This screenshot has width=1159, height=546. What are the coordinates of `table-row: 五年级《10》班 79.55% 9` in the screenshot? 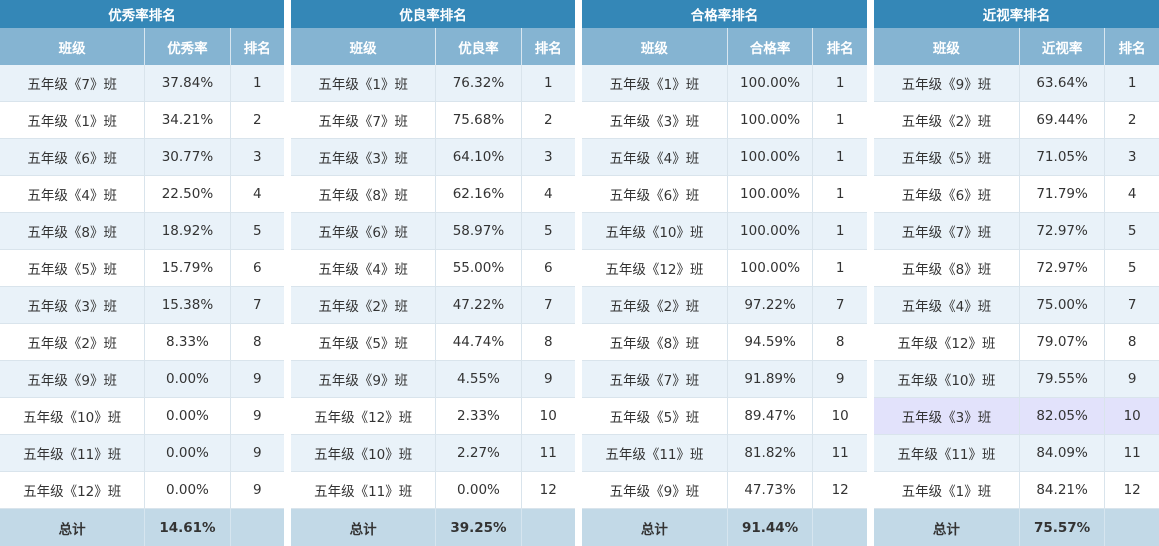 It's located at (1016, 379).